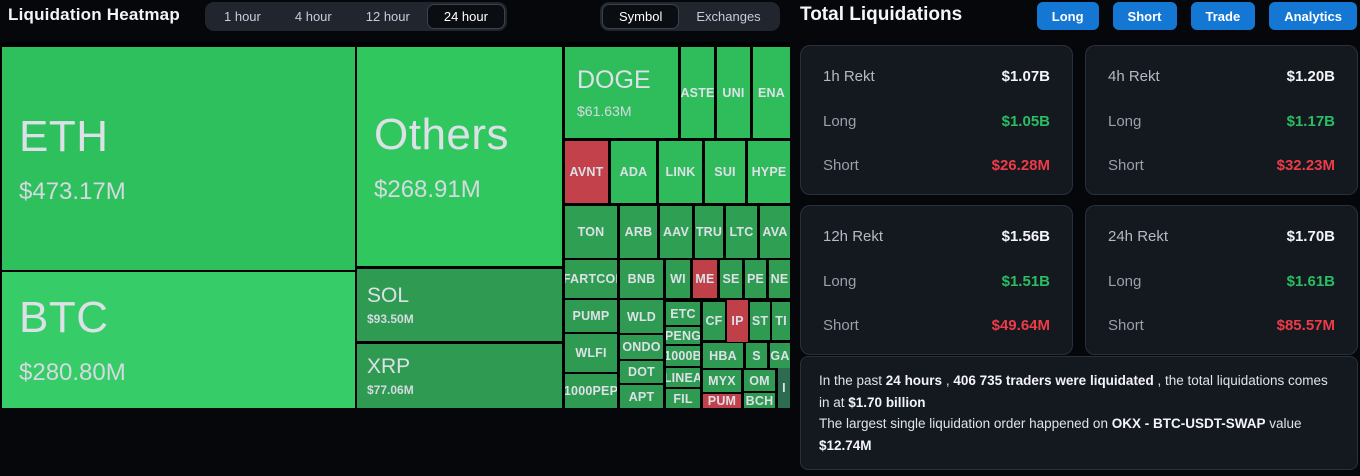  I want to click on tile-symbol: ST, so click(760, 321).